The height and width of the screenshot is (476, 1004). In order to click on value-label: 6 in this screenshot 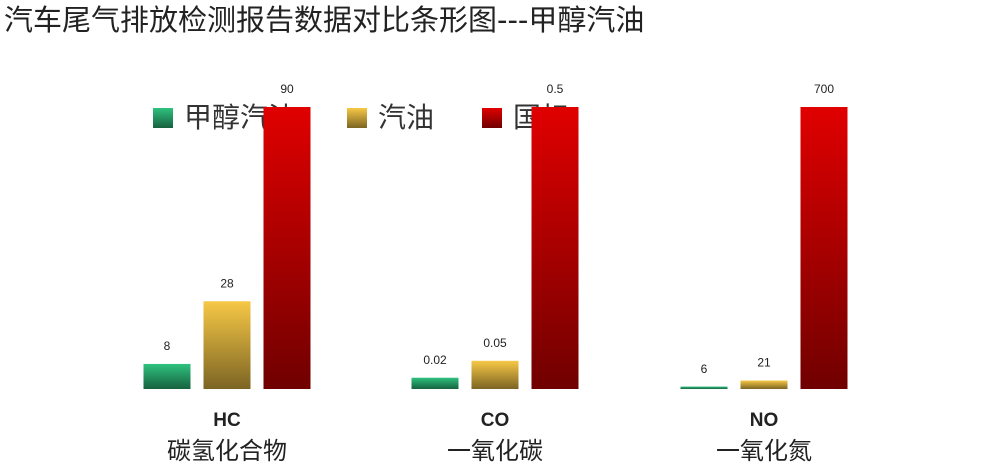, I will do `click(704, 369)`.